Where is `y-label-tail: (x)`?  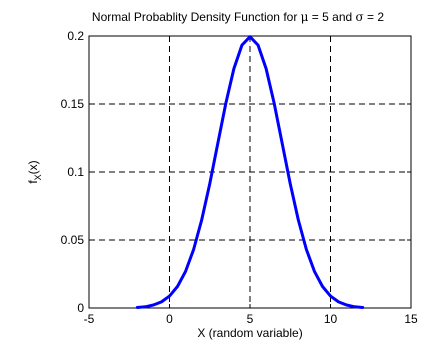 y-label-tail: (x) is located at coordinates (33, 167).